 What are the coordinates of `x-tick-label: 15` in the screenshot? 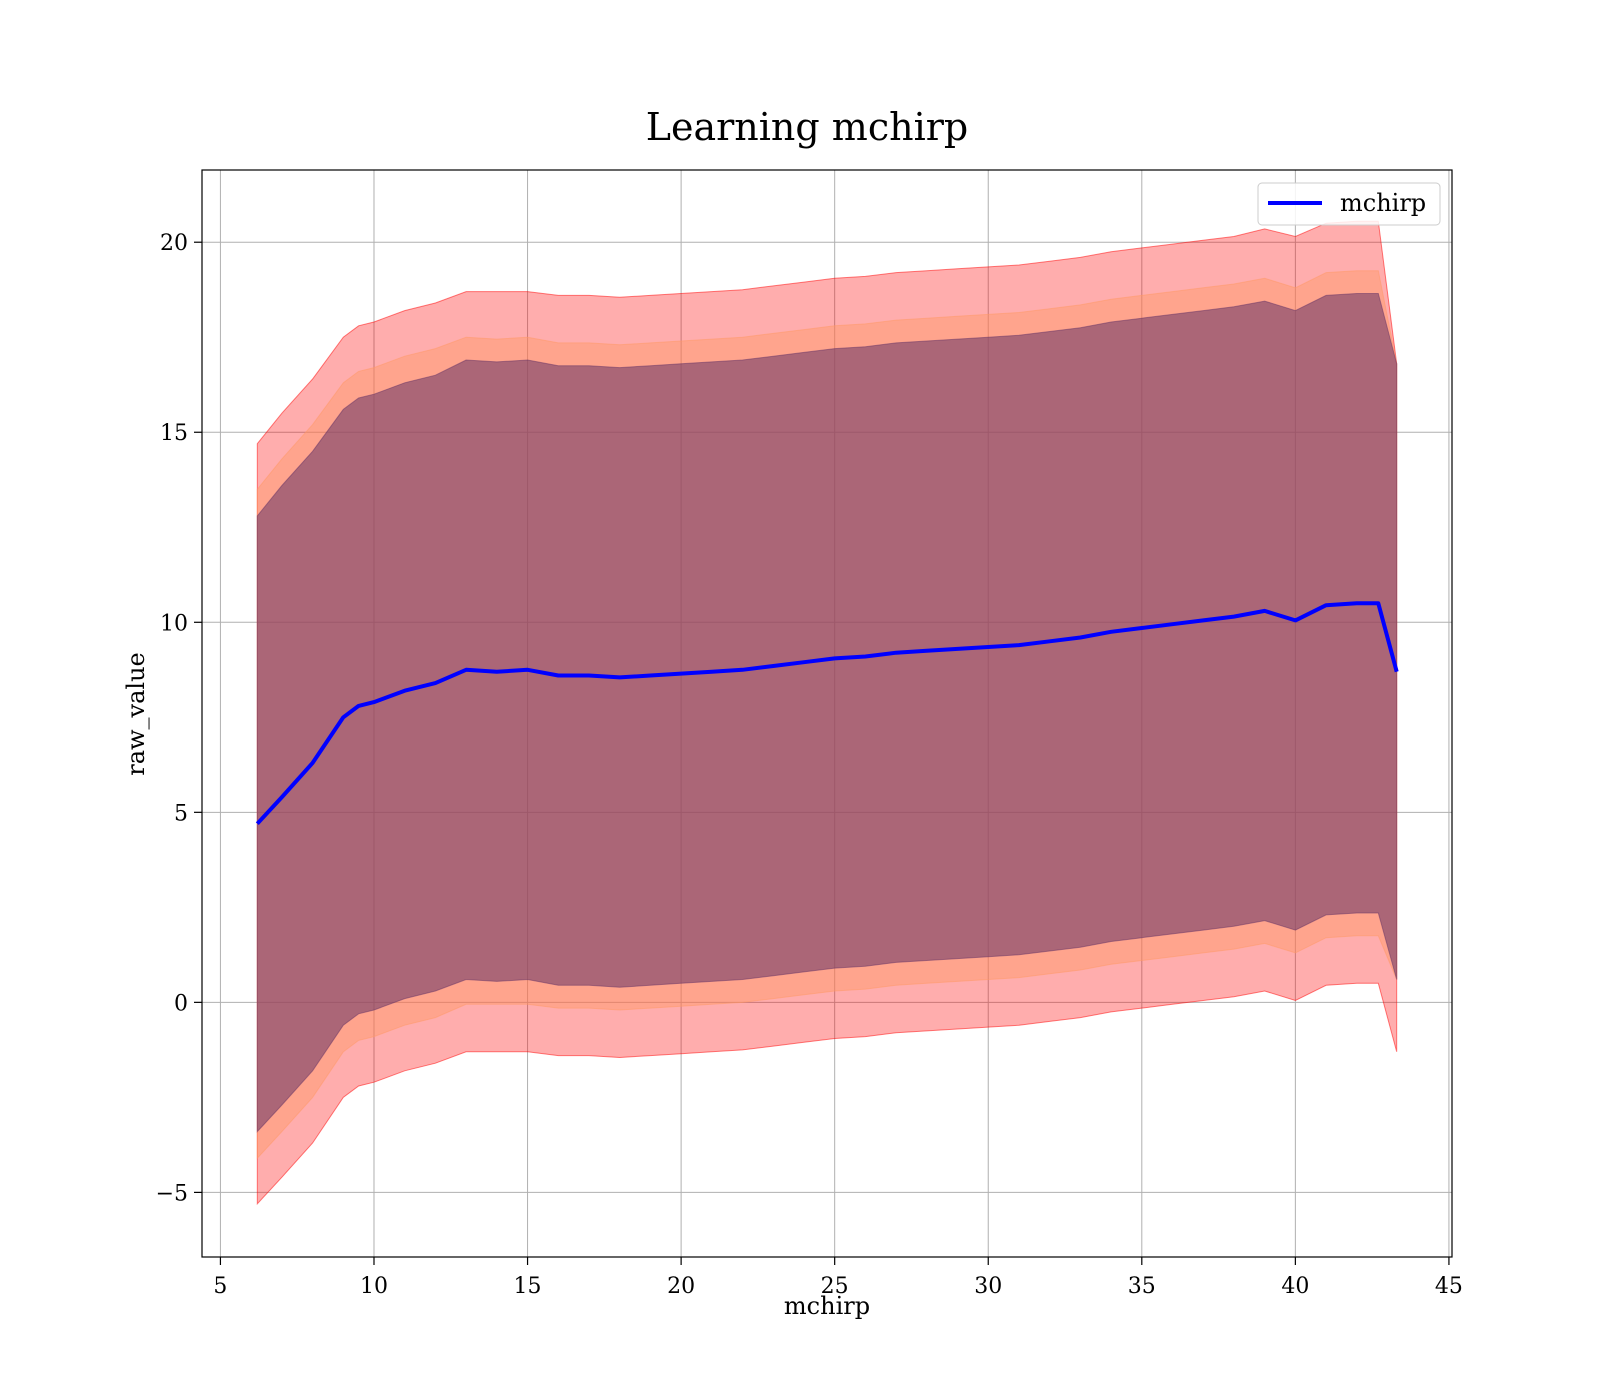 It's located at (528, 1286).